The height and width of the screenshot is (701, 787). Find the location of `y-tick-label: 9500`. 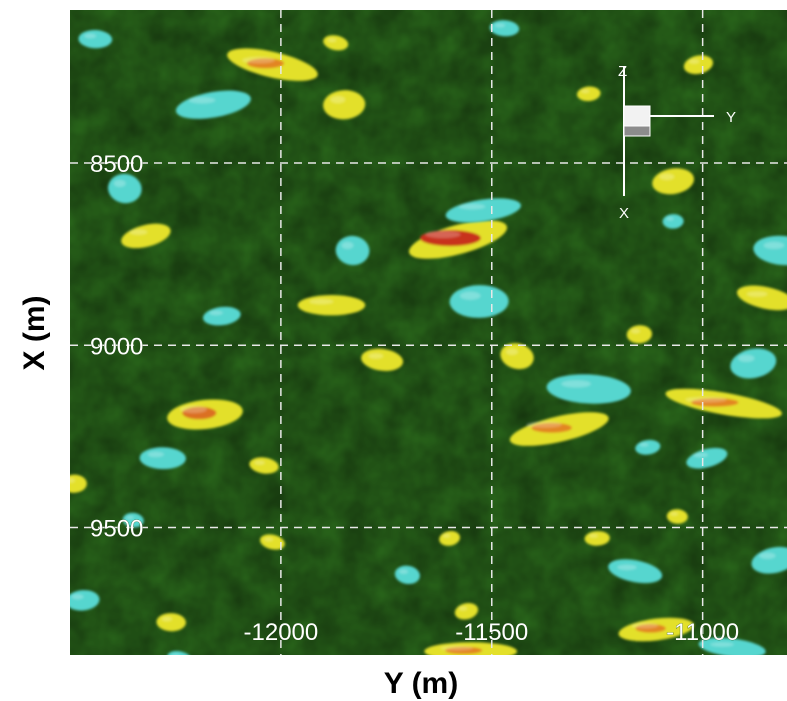

y-tick-label: 9500 is located at coordinates (116, 528).